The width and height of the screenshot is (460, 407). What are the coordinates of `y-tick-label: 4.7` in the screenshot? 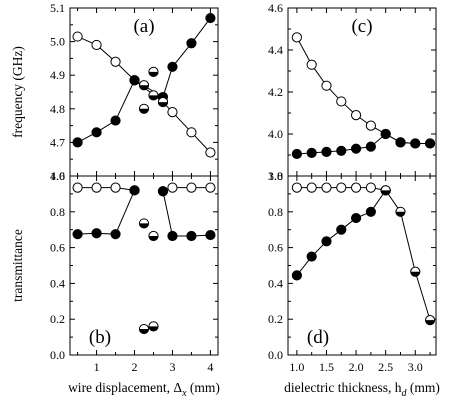 It's located at (57, 142).